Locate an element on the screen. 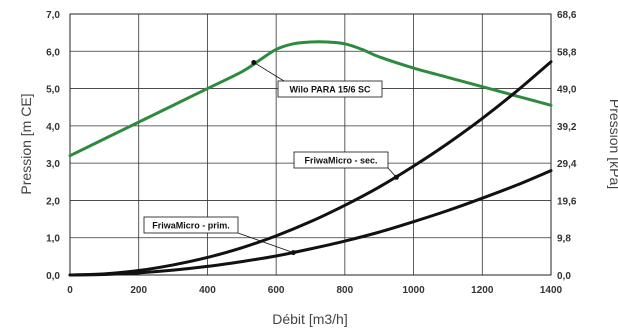 The height and width of the screenshot is (329, 618). callout-label: Wilo PARA 15/6 SC is located at coordinates (330, 90).